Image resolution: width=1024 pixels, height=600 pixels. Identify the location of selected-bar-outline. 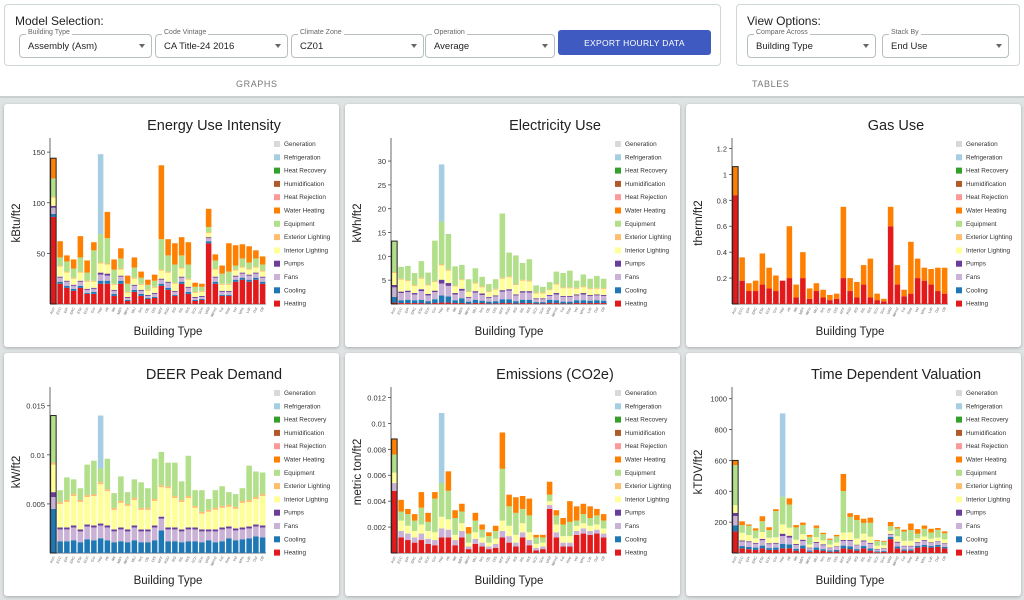
(394, 496).